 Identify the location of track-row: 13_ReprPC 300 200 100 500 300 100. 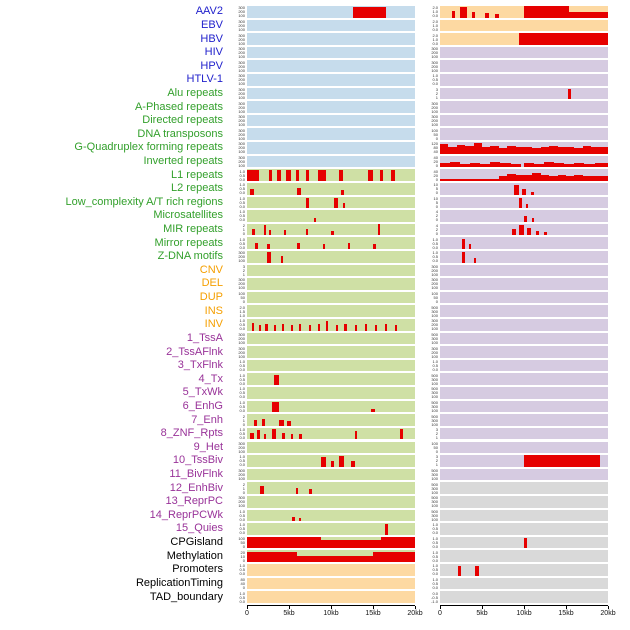
(315, 502).